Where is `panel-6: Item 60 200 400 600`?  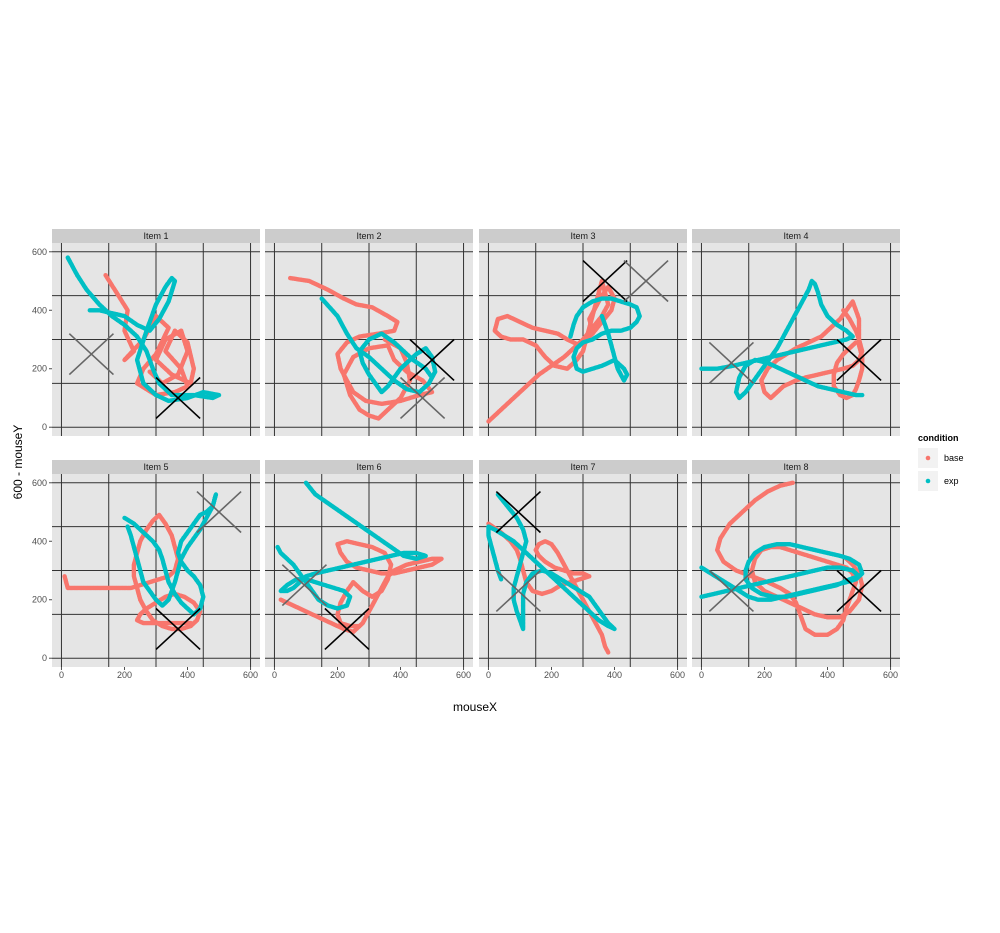 panel-6: Item 60 200 400 600 is located at coordinates (369, 570).